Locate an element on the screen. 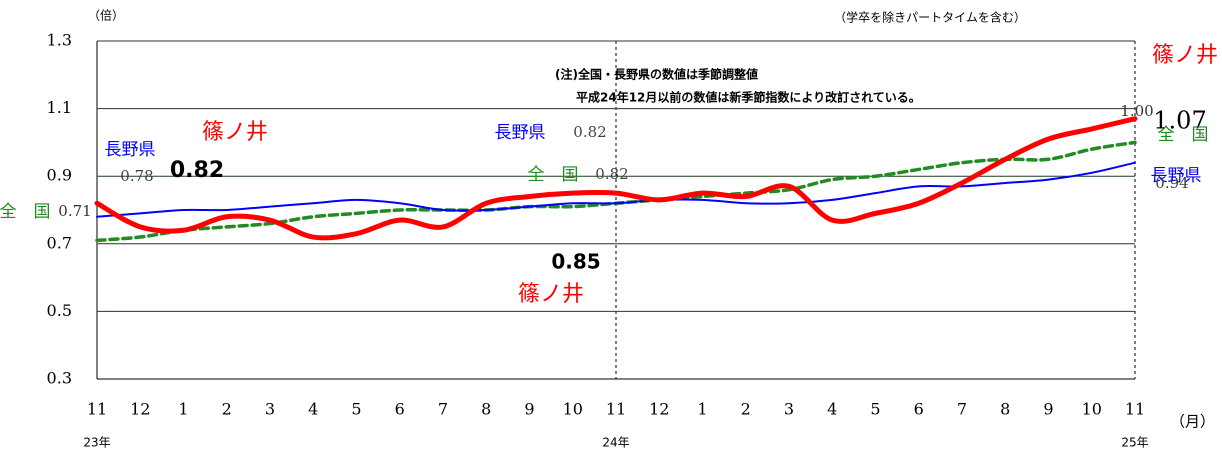  note: (注)全国・長野県の数値は季節調整値 is located at coordinates (656, 74).